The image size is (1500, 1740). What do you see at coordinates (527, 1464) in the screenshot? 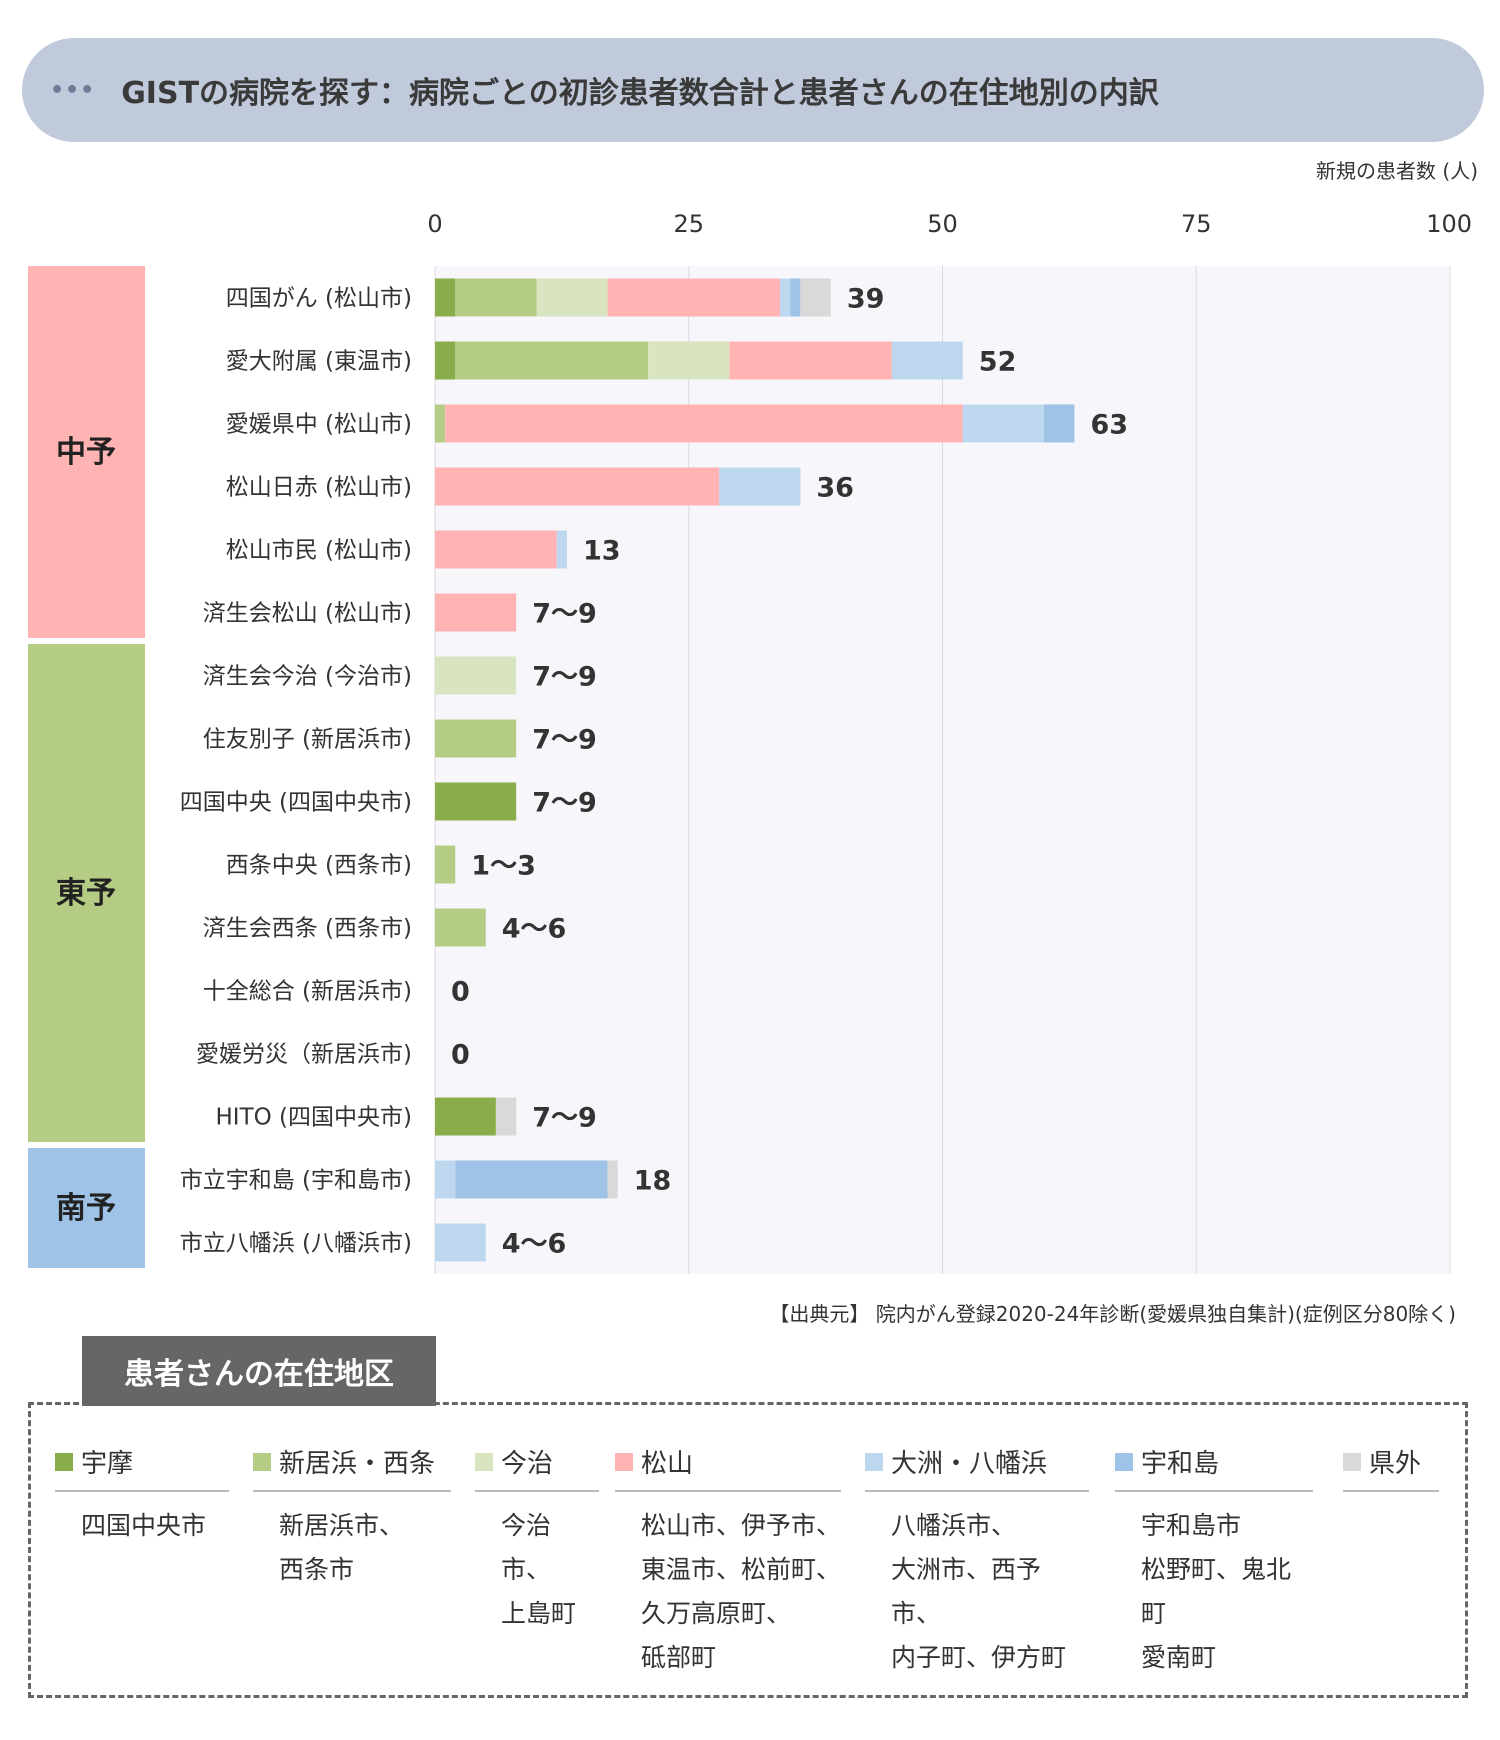
I see `legend-name: 今治` at bounding box center [527, 1464].